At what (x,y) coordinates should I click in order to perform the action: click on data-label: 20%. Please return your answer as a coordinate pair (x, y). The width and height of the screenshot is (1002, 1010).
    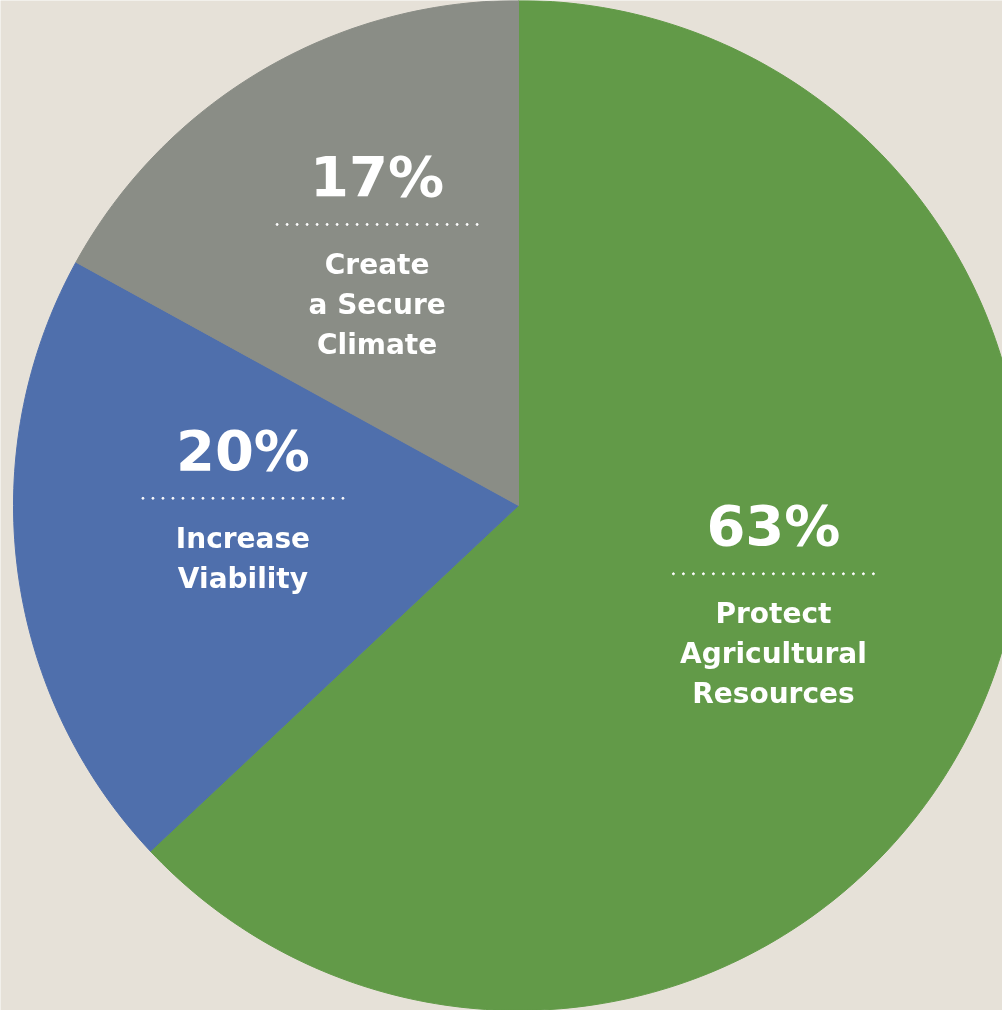
    Looking at the image, I should click on (242, 450).